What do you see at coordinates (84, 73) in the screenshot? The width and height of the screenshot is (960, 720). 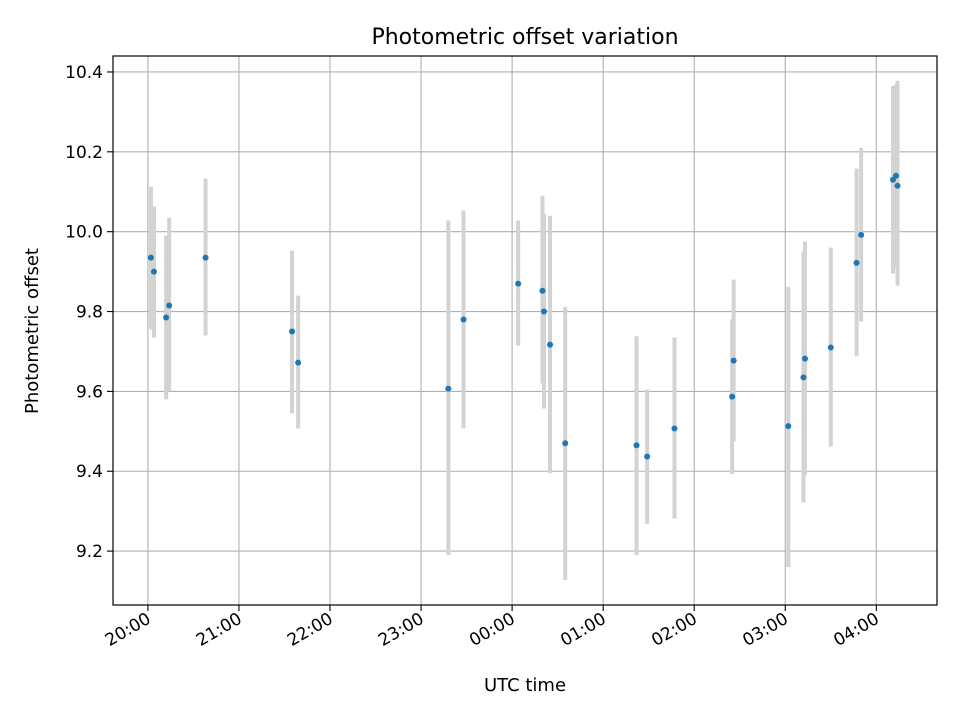 I see `y-tick-label: 10.4` at bounding box center [84, 73].